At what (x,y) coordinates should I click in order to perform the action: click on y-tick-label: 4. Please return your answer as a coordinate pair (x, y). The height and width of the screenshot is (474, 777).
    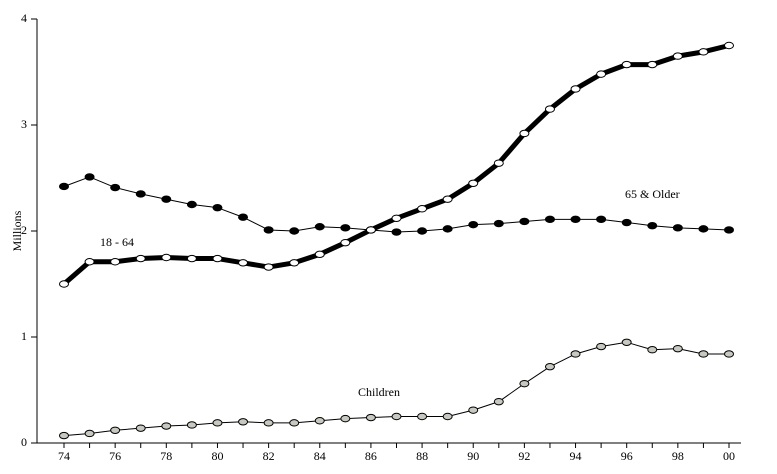
    Looking at the image, I should click on (24, 18).